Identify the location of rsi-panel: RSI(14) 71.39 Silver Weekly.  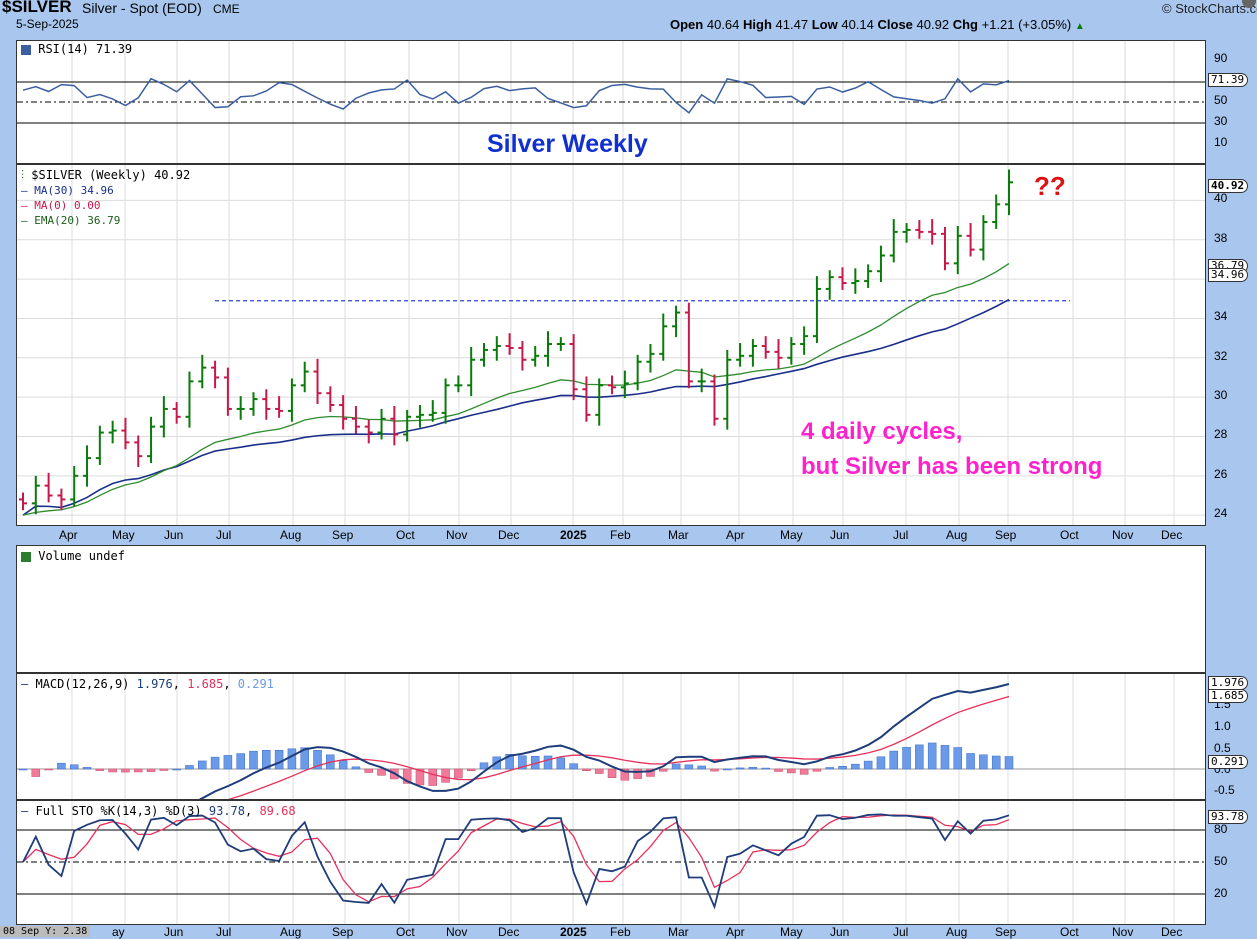
(611, 102).